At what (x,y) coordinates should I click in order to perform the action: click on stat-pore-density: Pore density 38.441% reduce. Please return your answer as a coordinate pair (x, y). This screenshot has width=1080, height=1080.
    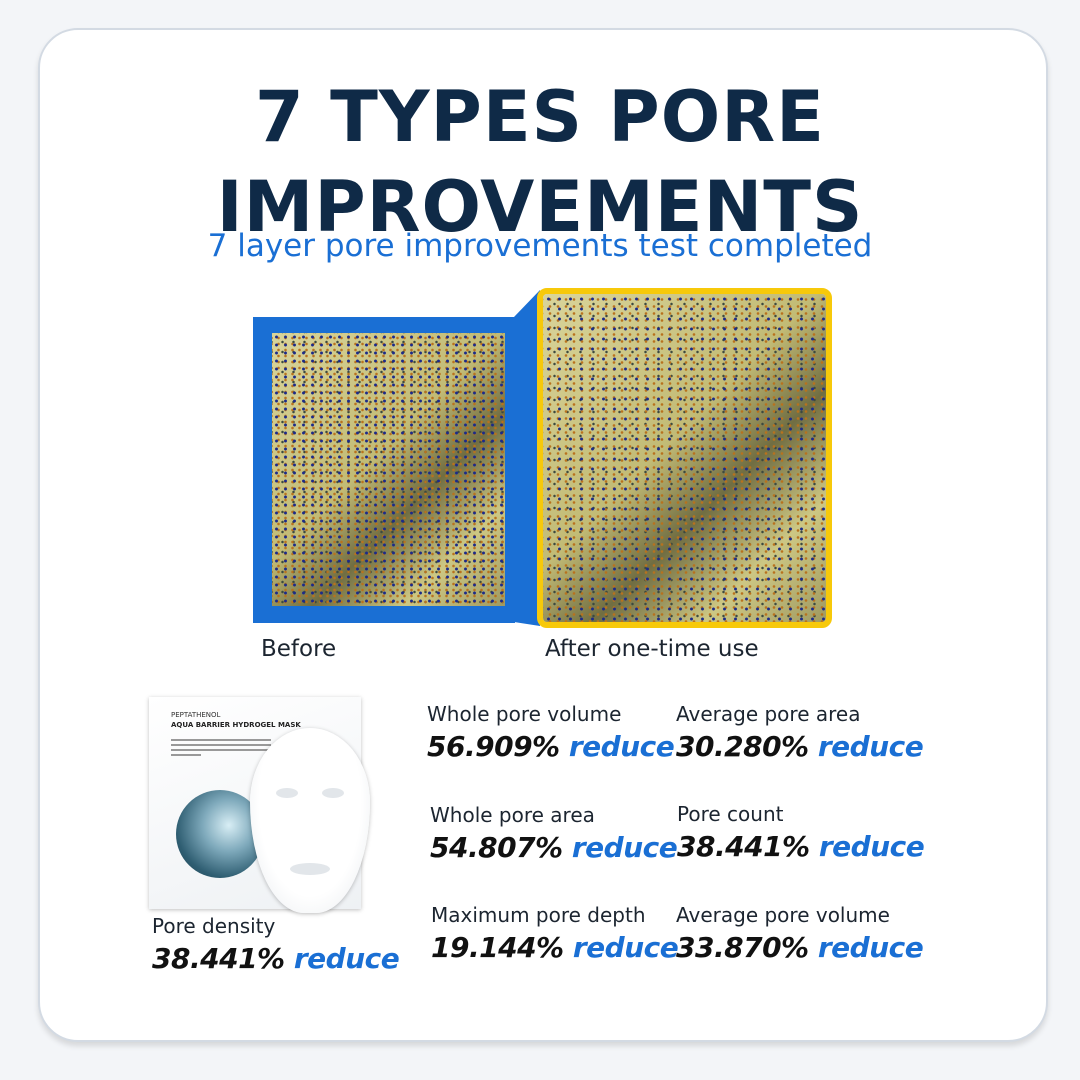
    Looking at the image, I should click on (276, 944).